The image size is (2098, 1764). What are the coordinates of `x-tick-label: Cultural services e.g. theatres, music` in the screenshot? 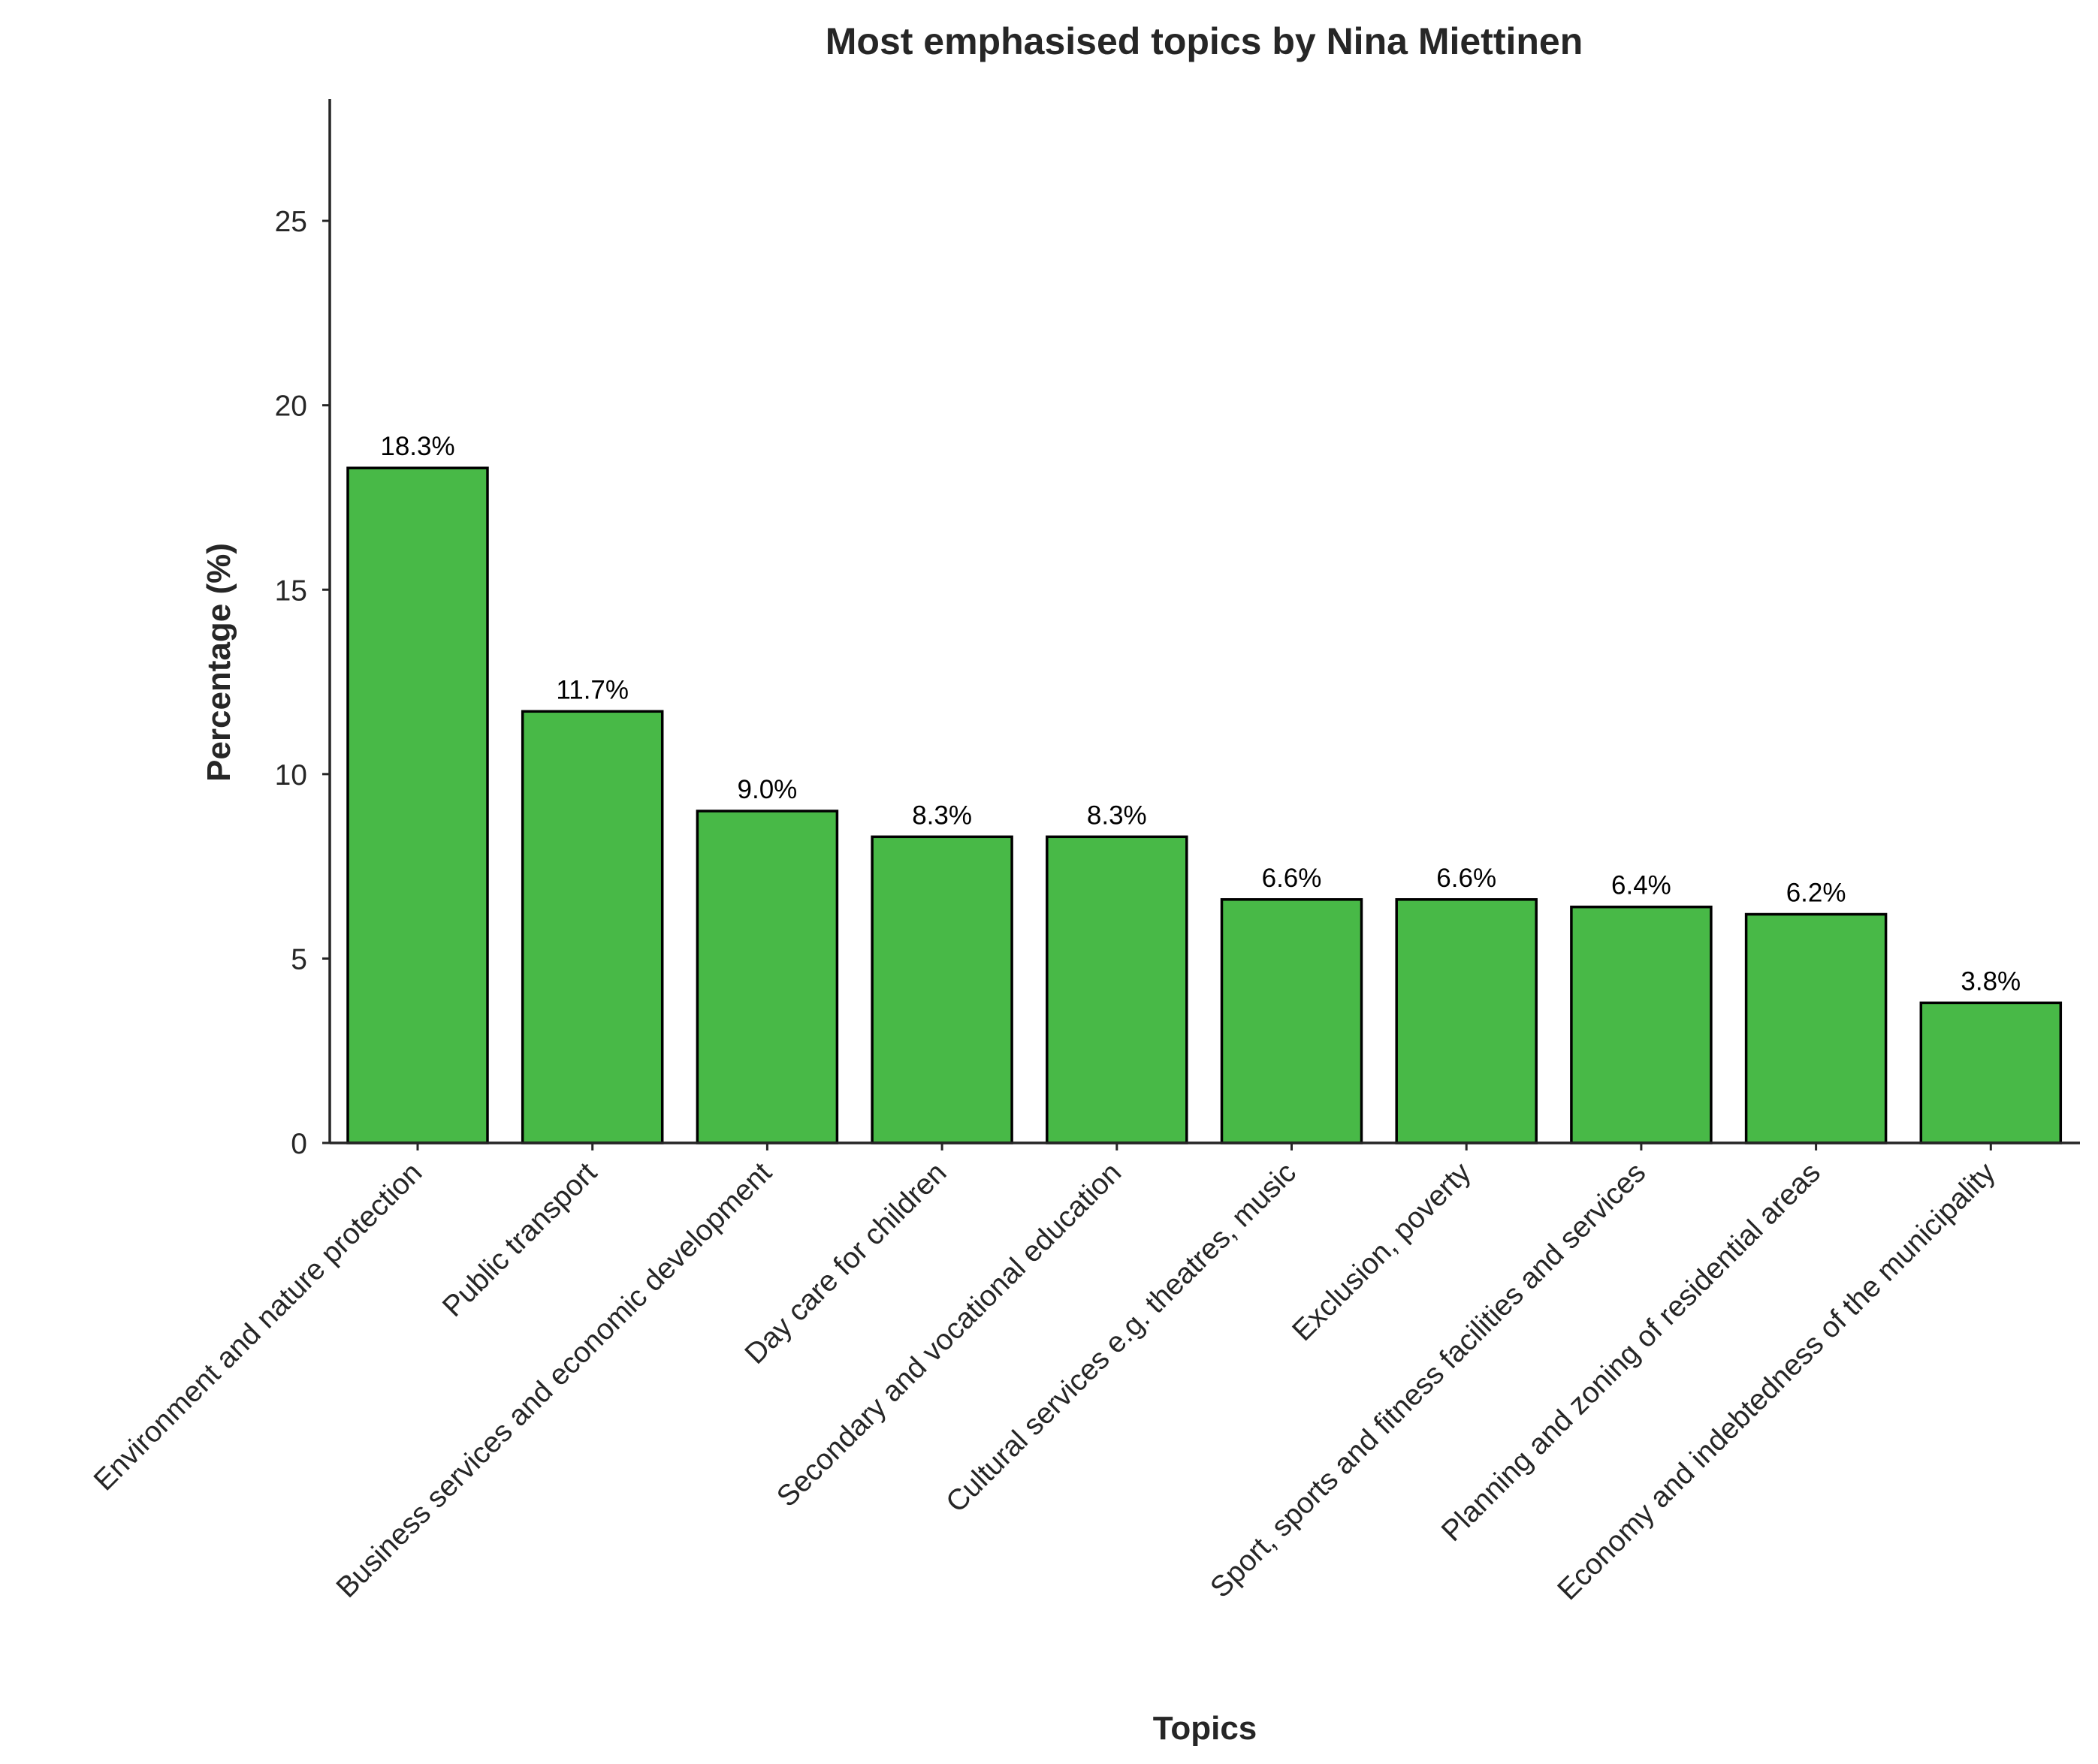 It's located at (1121, 1338).